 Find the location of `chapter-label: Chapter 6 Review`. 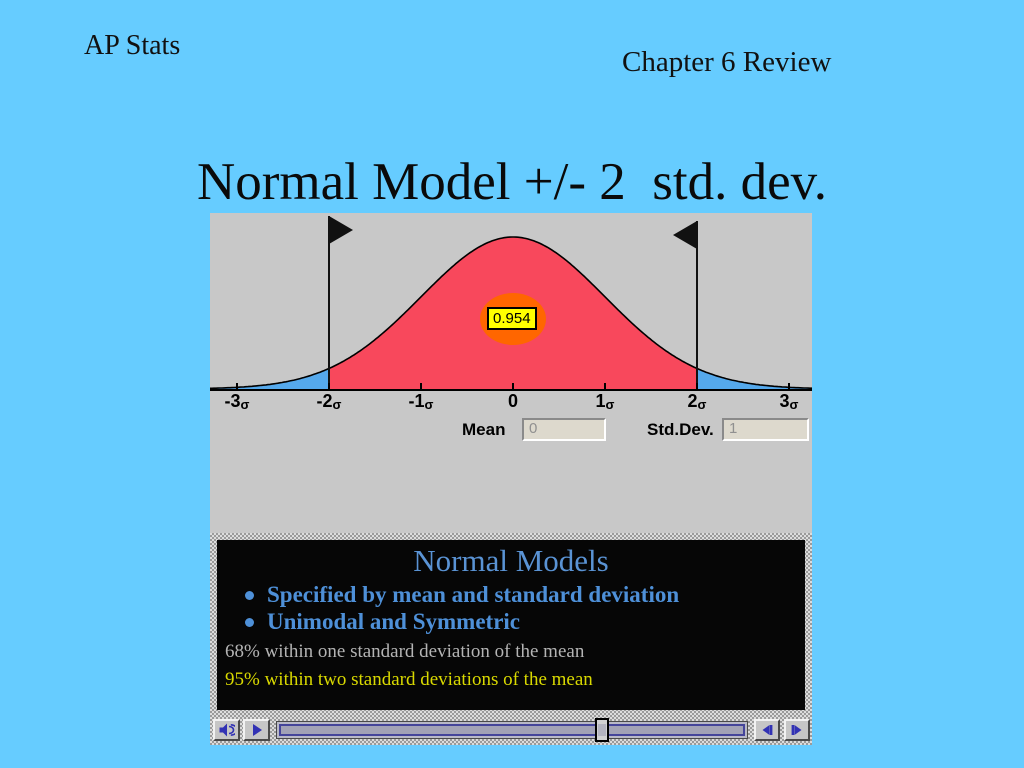

chapter-label: Chapter 6 Review is located at coordinates (727, 62).